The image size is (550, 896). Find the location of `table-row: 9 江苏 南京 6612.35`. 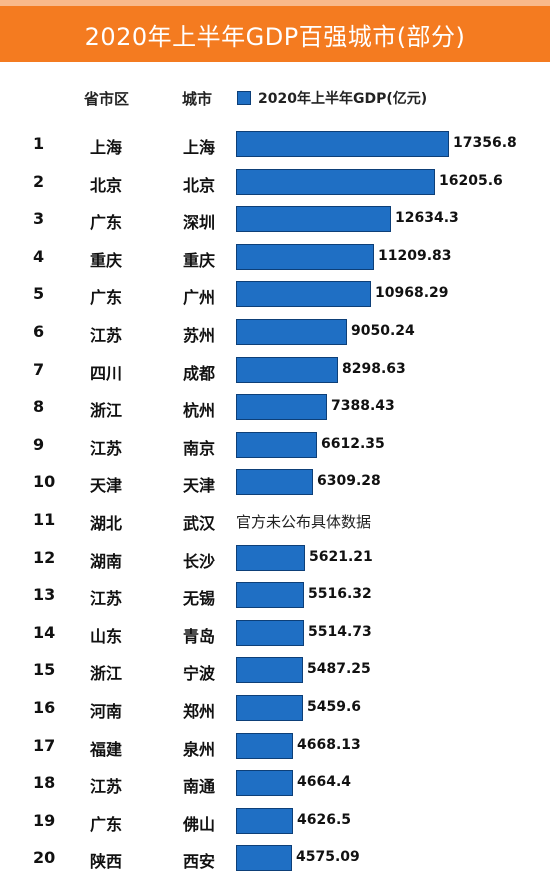

table-row: 9 江苏 南京 6612.35 is located at coordinates (275, 445).